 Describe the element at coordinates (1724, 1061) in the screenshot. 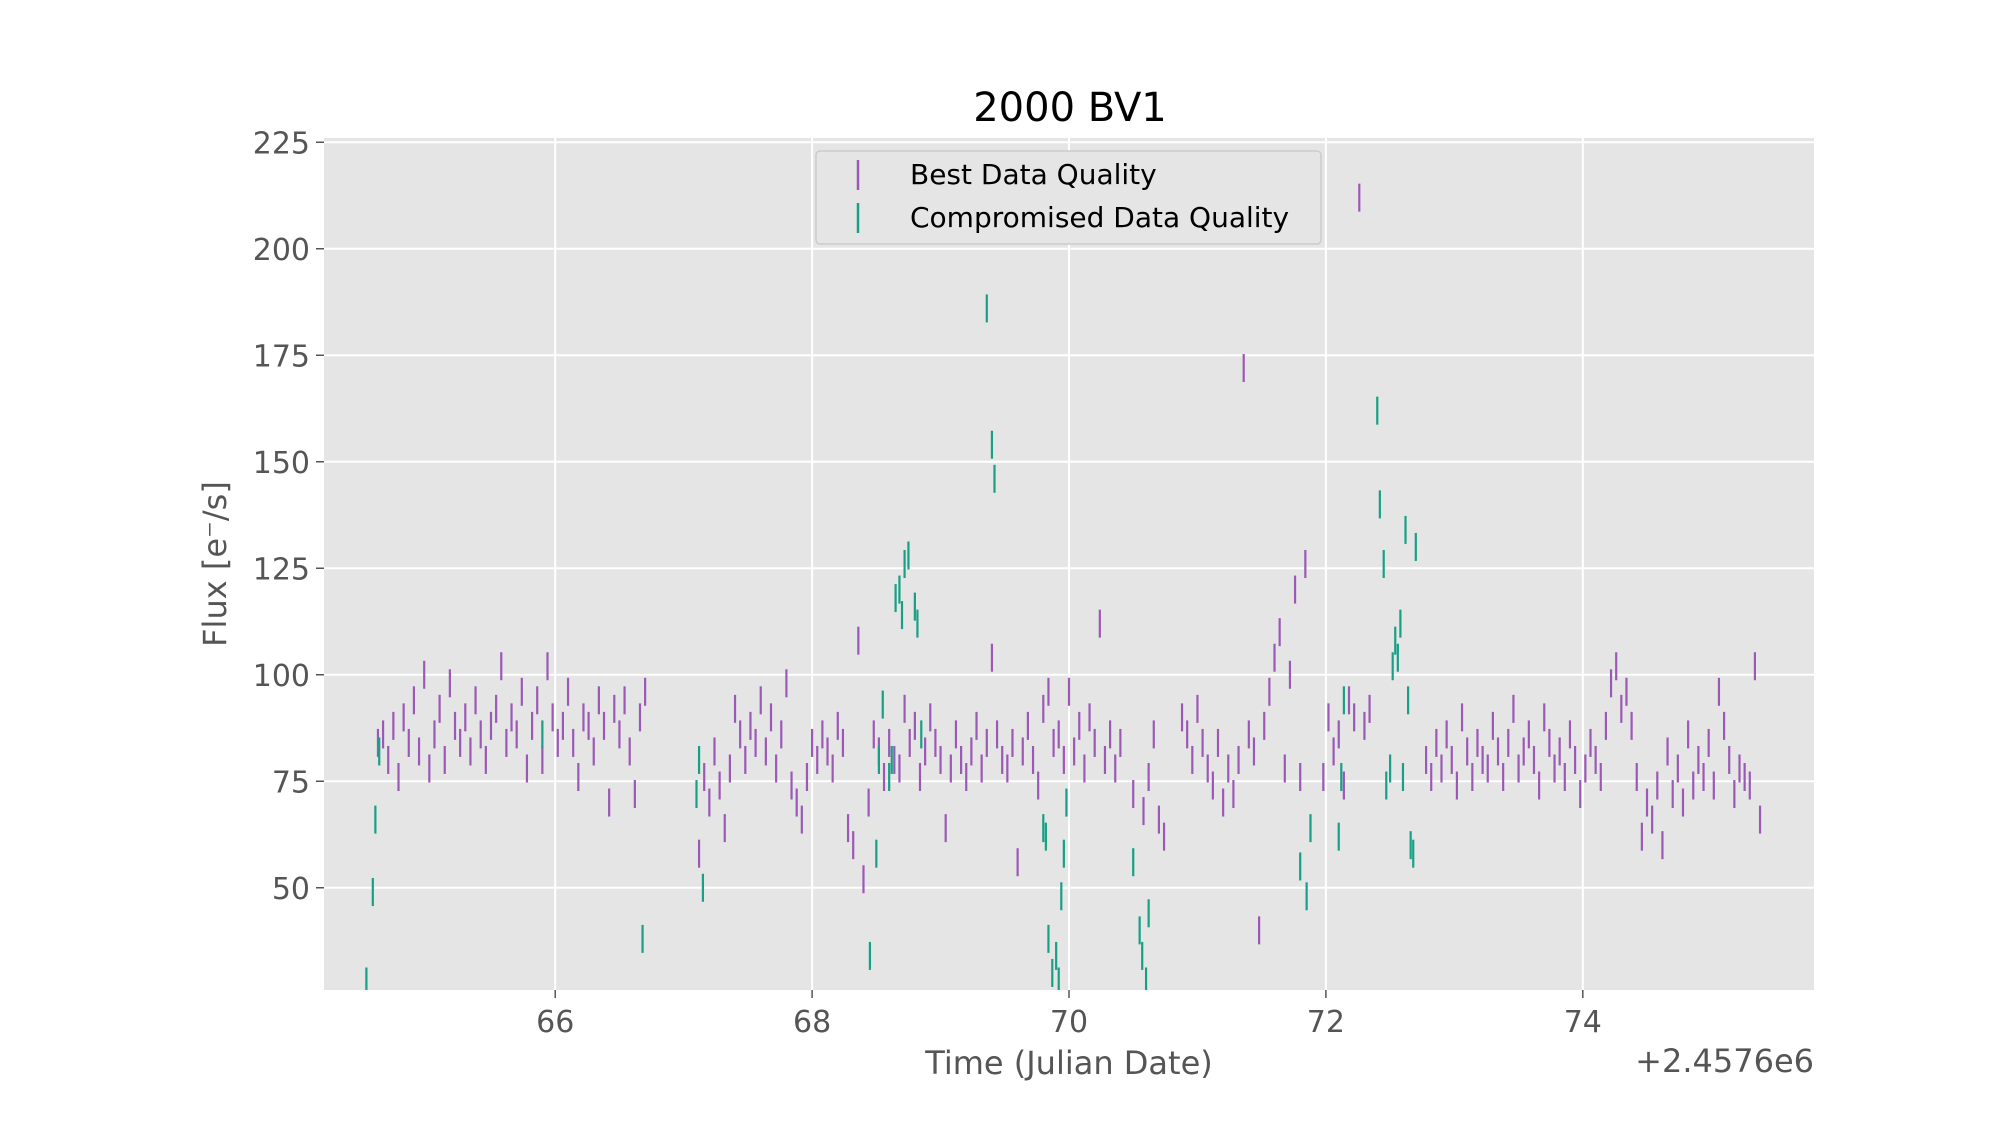

I see `x-axis-offset-label: +2.4576e6` at that location.